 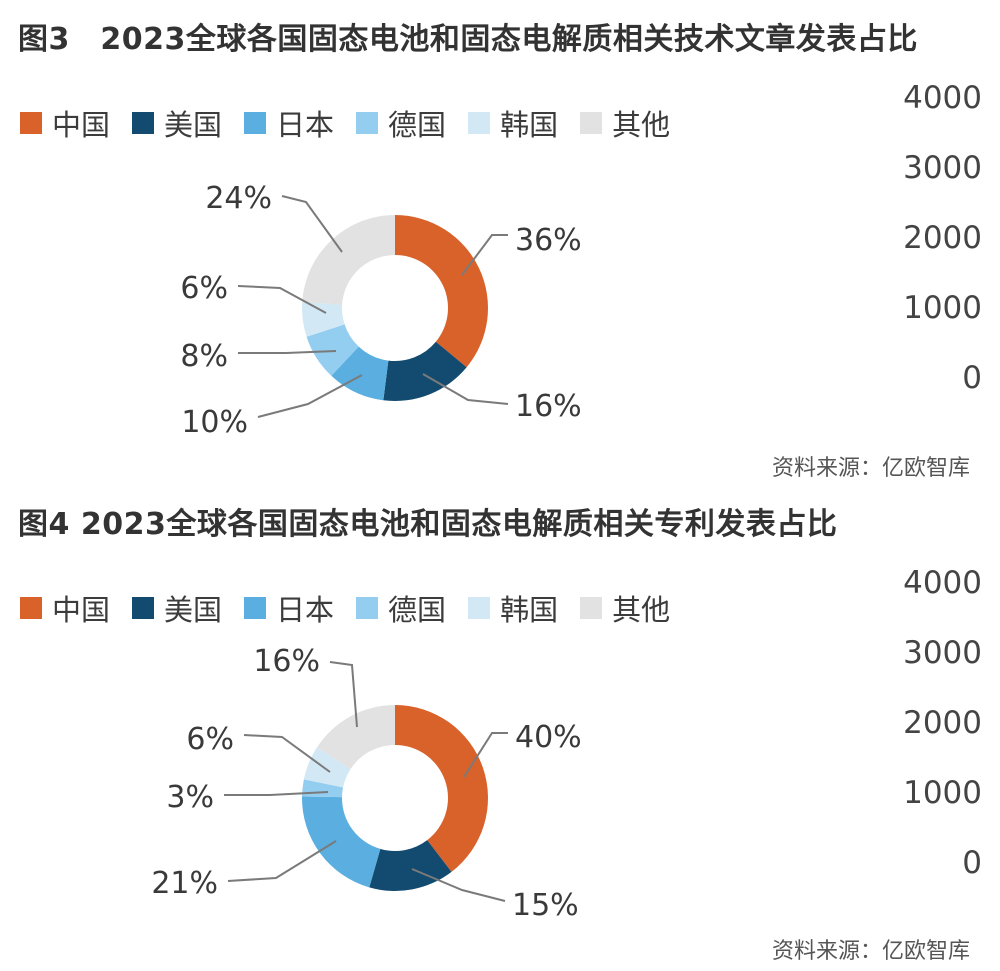 What do you see at coordinates (204, 356) in the screenshot?
I see `slice-value-label: 8%` at bounding box center [204, 356].